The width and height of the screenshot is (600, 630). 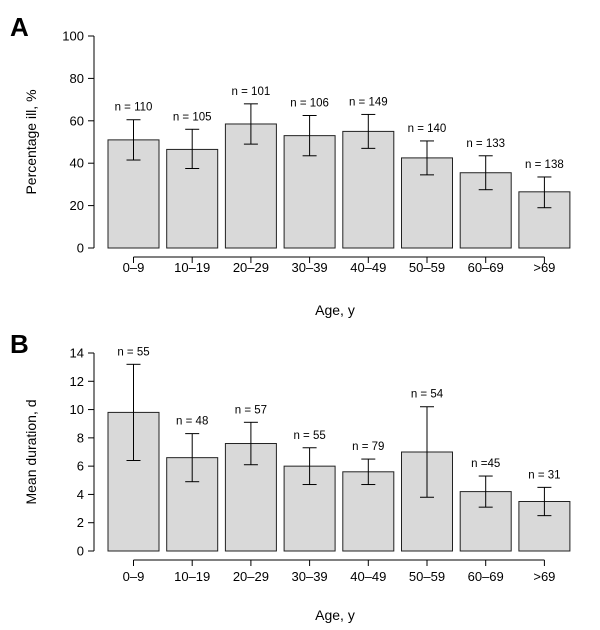 I want to click on panel-a-y-axis-title: Percentage ill, %, so click(x=31, y=141).